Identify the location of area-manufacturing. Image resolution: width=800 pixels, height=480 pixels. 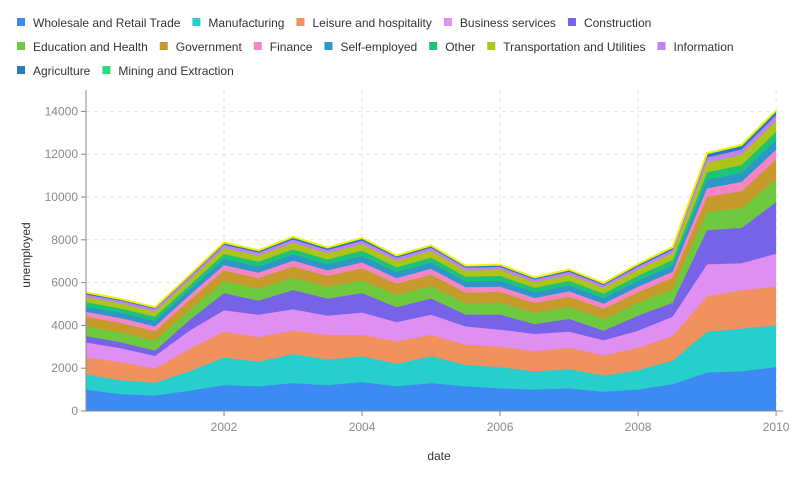
(431, 360).